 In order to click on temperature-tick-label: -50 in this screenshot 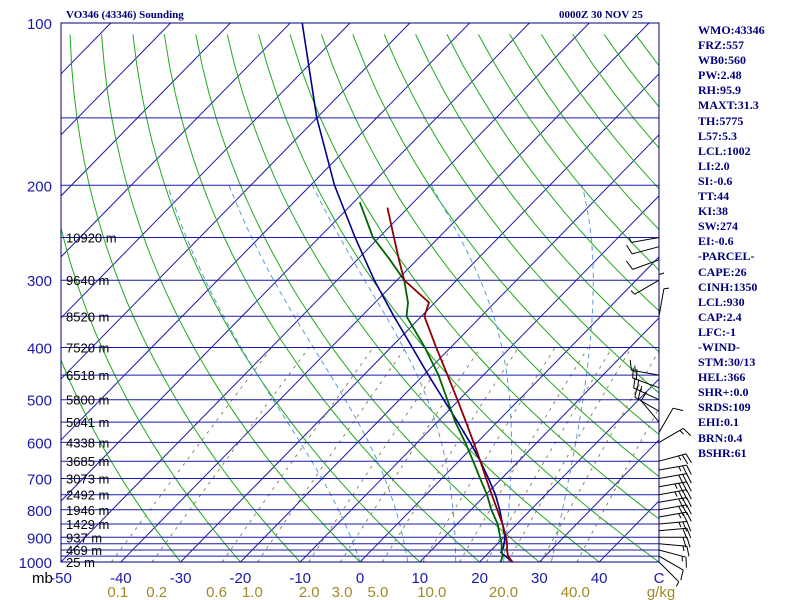, I will do `click(61, 578)`.